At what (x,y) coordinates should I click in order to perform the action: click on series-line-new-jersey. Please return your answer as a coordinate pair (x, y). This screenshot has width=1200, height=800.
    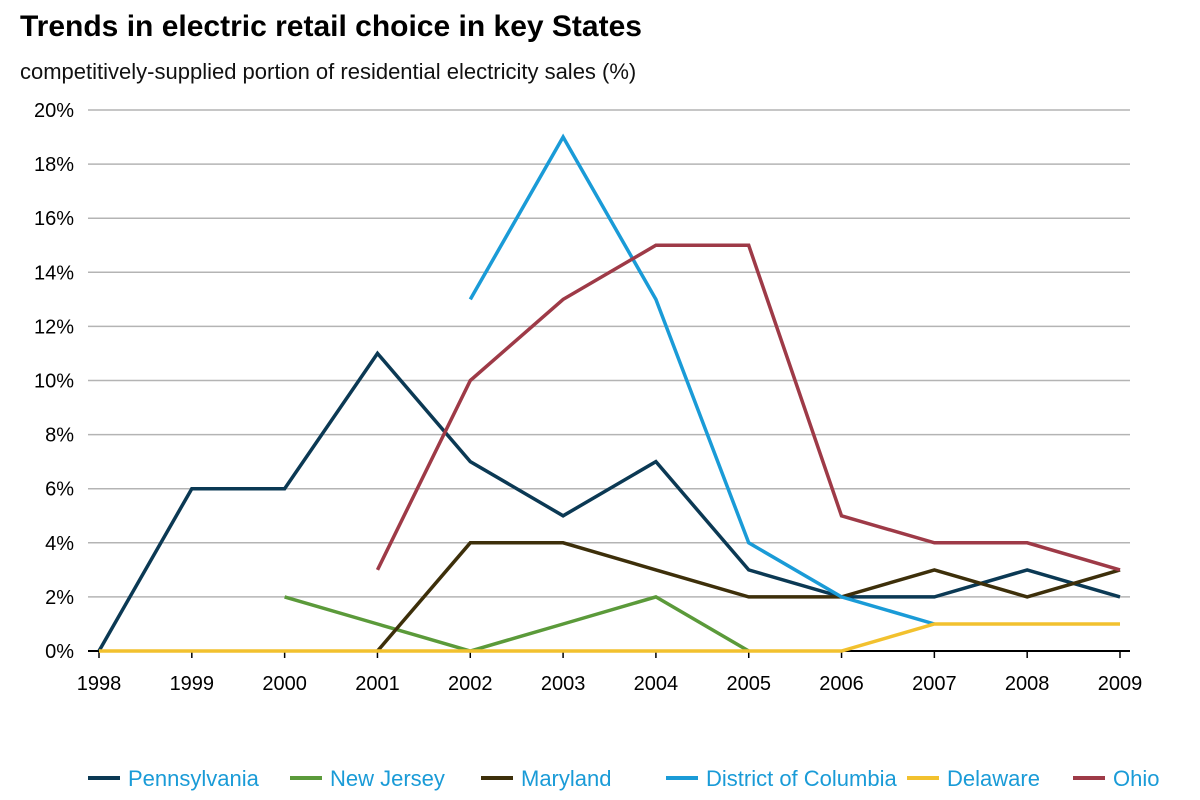
    Looking at the image, I should click on (517, 624).